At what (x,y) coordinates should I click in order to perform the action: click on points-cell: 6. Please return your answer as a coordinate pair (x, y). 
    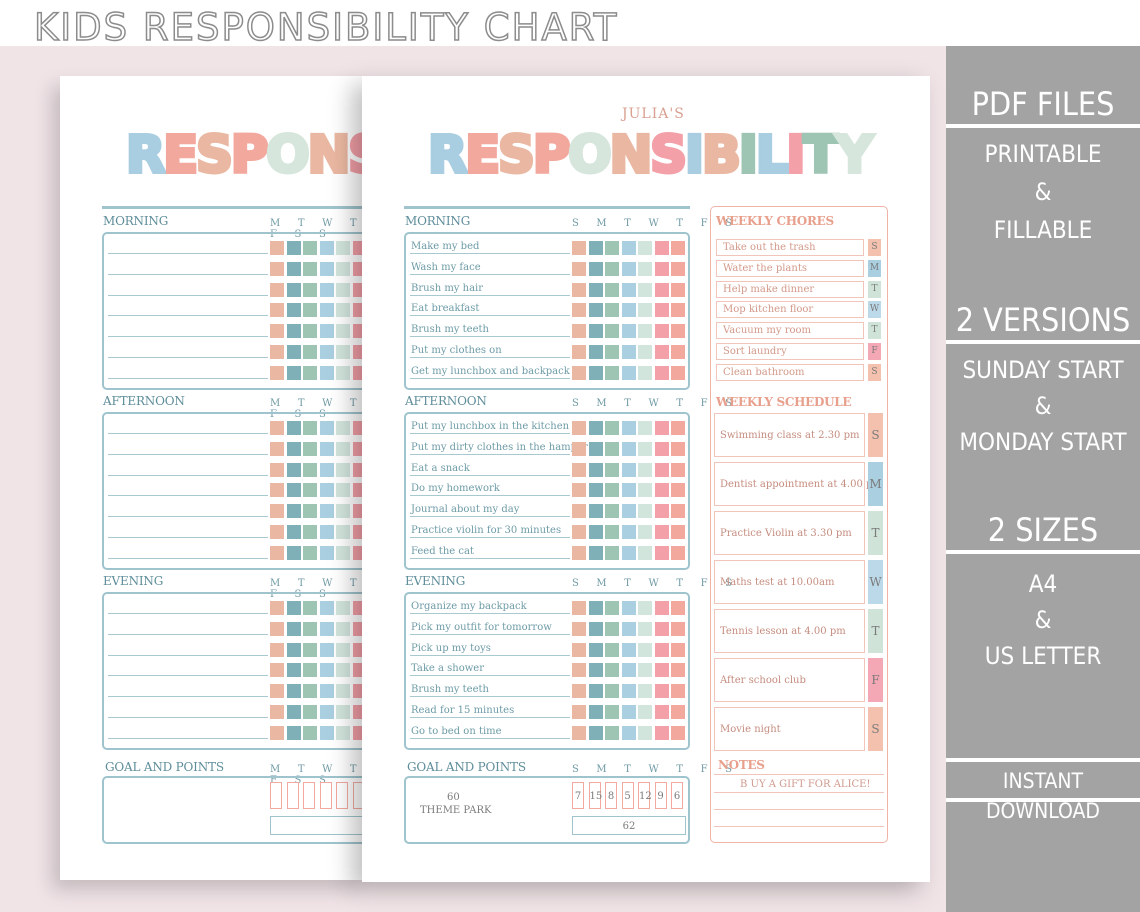
    Looking at the image, I should click on (677, 795).